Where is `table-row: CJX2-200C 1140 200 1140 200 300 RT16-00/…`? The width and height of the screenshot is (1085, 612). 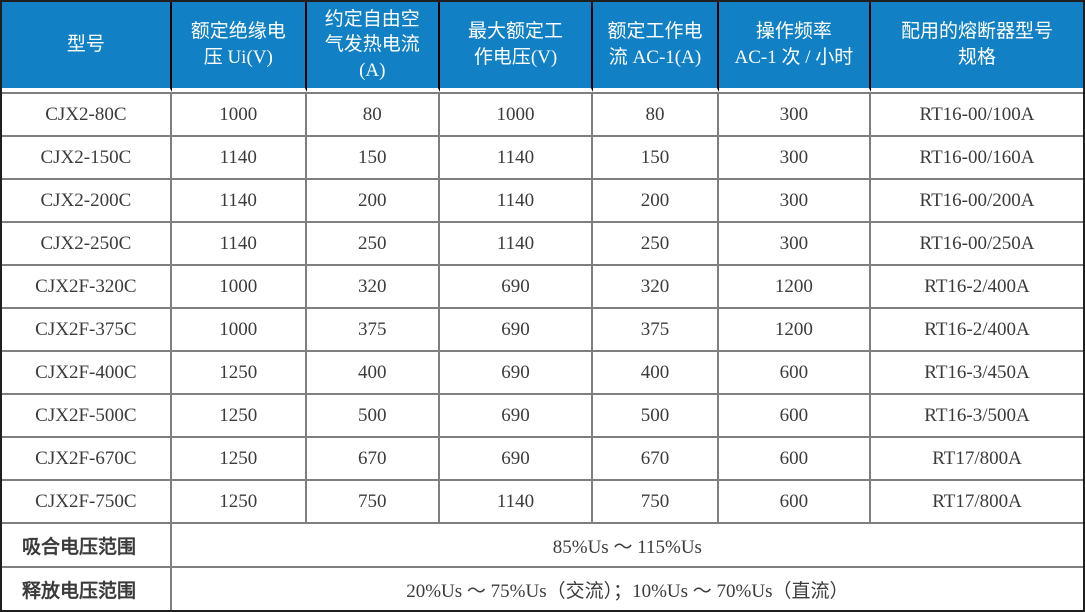 table-row: CJX2-200C 1140 200 1140 200 300 RT16-00/… is located at coordinates (542, 201).